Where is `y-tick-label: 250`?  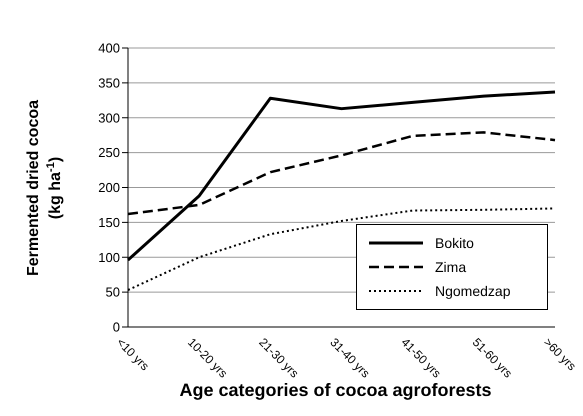
y-tick-label: 250 is located at coordinates (109, 152).